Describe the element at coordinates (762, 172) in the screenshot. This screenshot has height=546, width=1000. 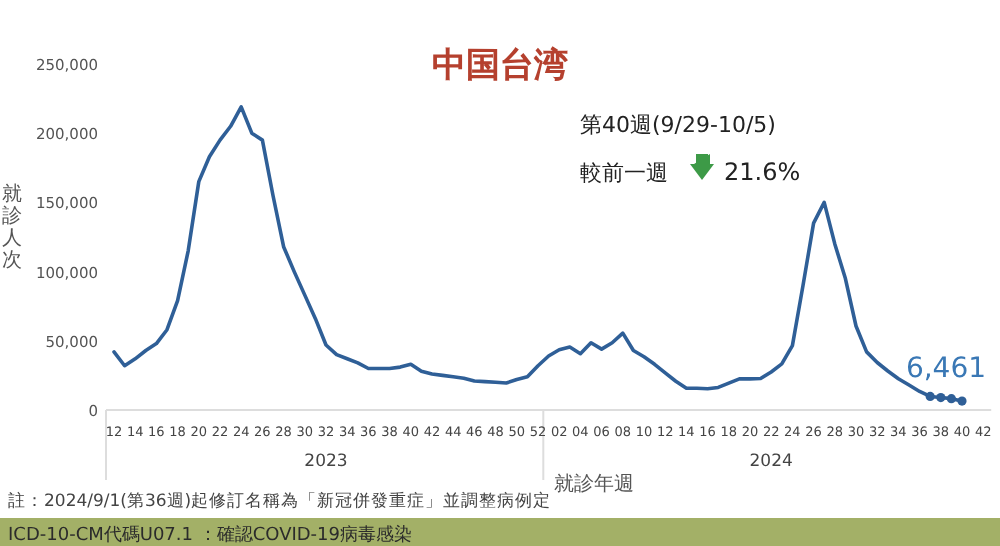
I see `annotation: 21.6%` at that location.